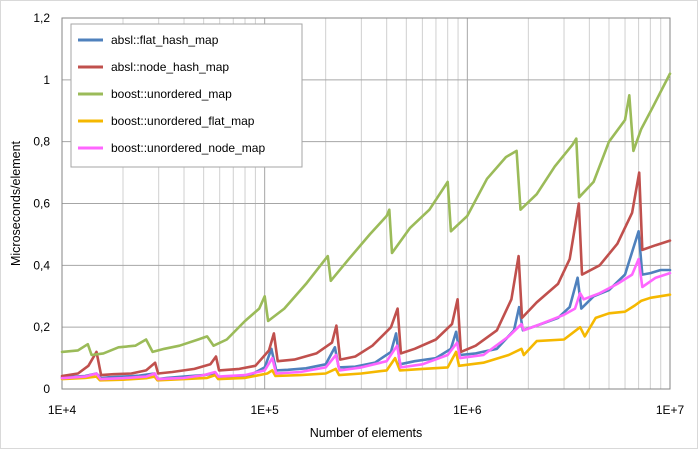  I want to click on legend-label: boost::unordered_map, so click(171, 94).